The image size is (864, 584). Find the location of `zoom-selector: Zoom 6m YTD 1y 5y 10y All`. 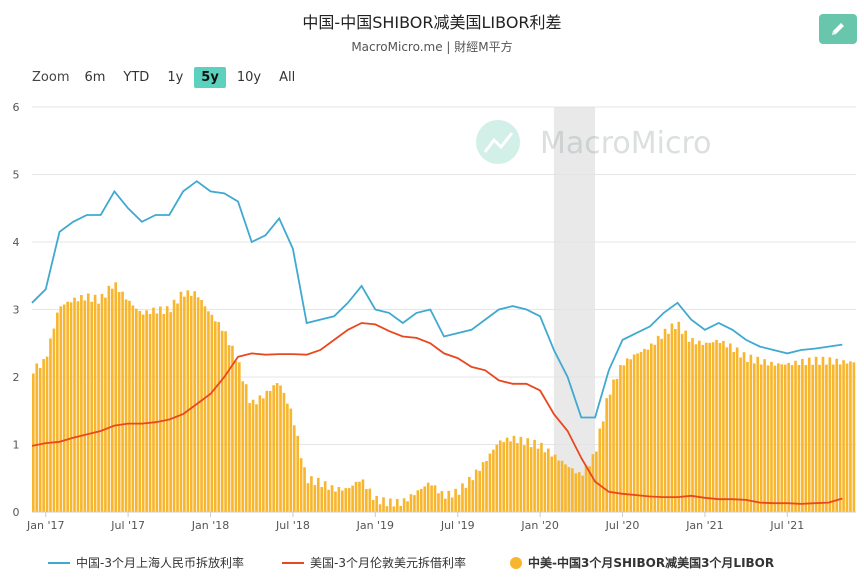

zoom-selector: Zoom 6m YTD 1y 5y 10y All is located at coordinates (169, 77).